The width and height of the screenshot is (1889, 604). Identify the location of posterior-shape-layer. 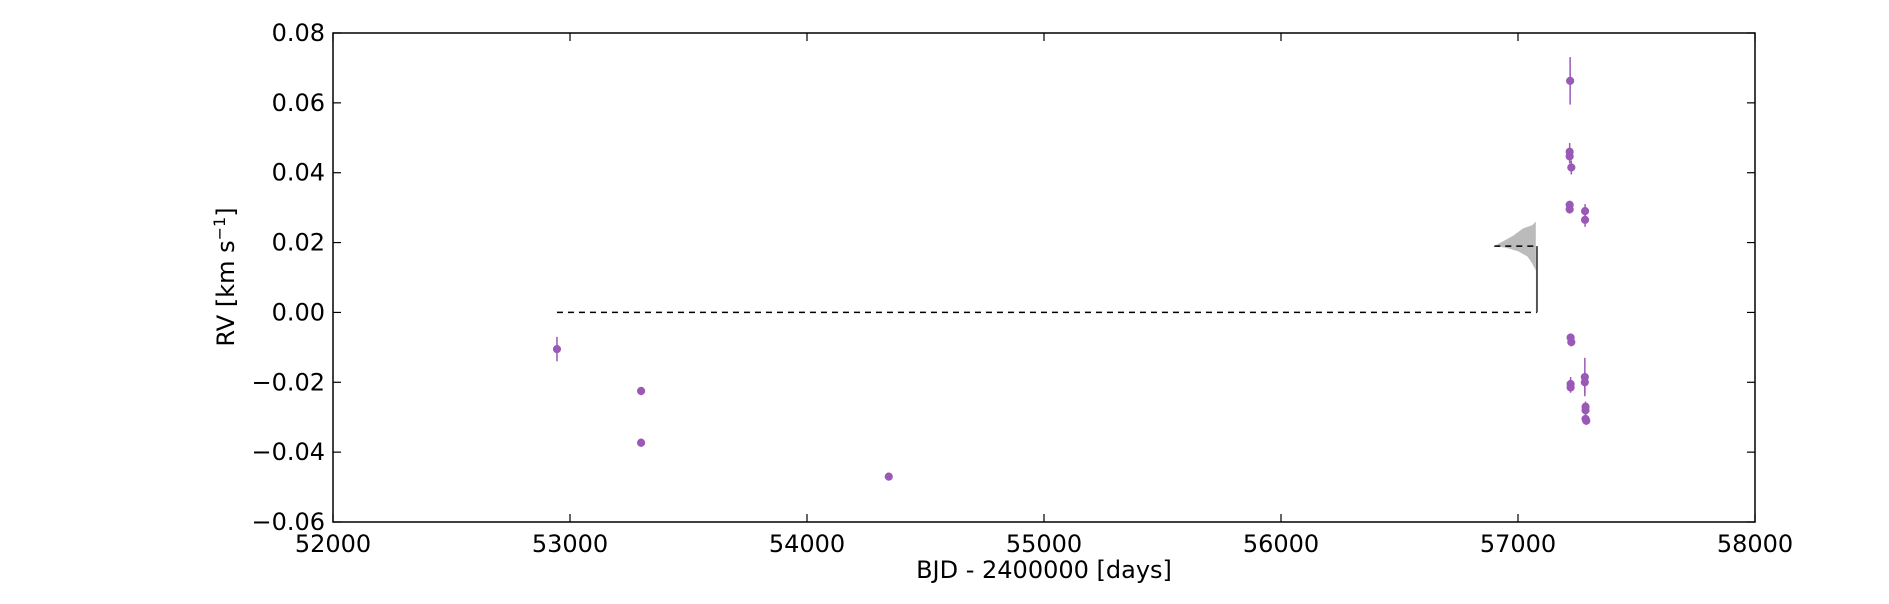
(1515, 246).